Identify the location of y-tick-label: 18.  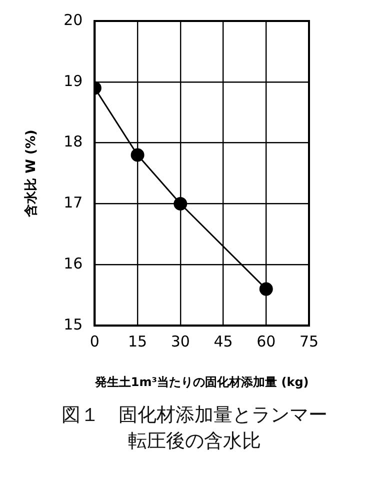
(73, 141).